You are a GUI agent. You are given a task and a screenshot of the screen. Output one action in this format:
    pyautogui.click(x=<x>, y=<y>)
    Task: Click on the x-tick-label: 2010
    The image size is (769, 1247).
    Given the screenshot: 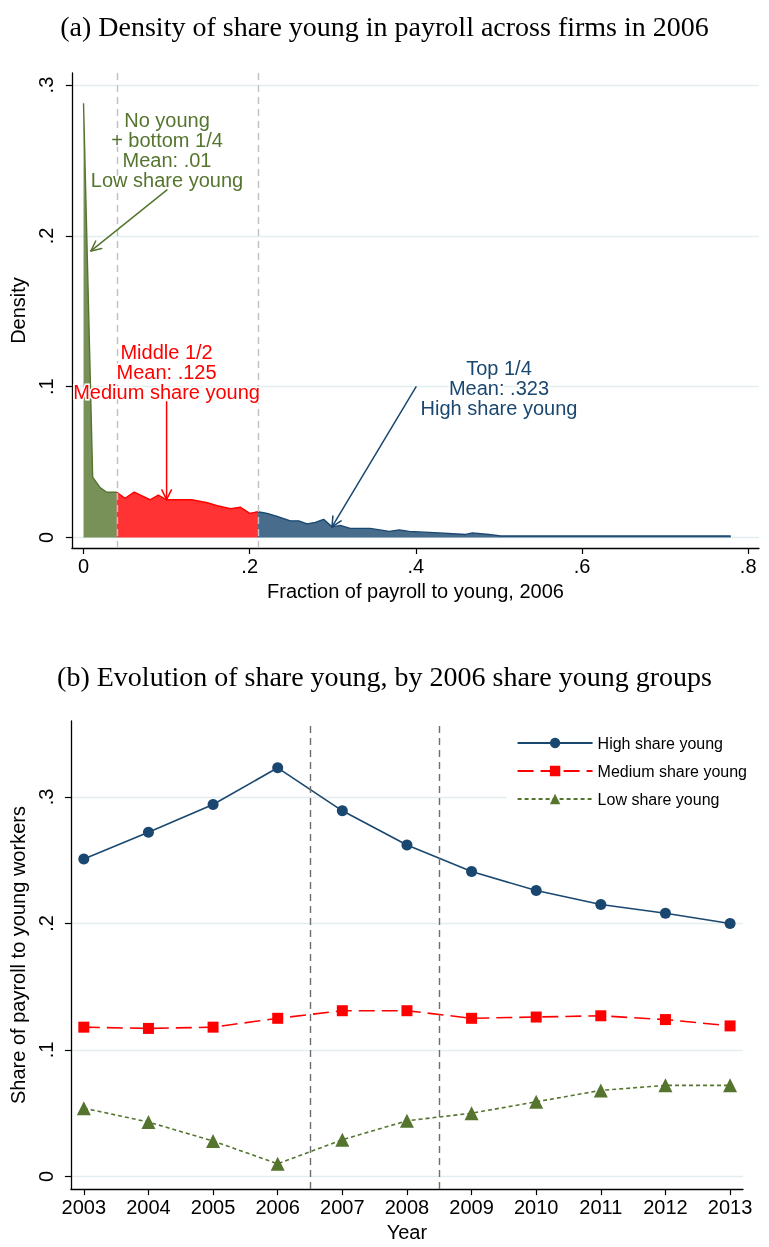 What is the action you would take?
    pyautogui.click(x=536, y=1207)
    